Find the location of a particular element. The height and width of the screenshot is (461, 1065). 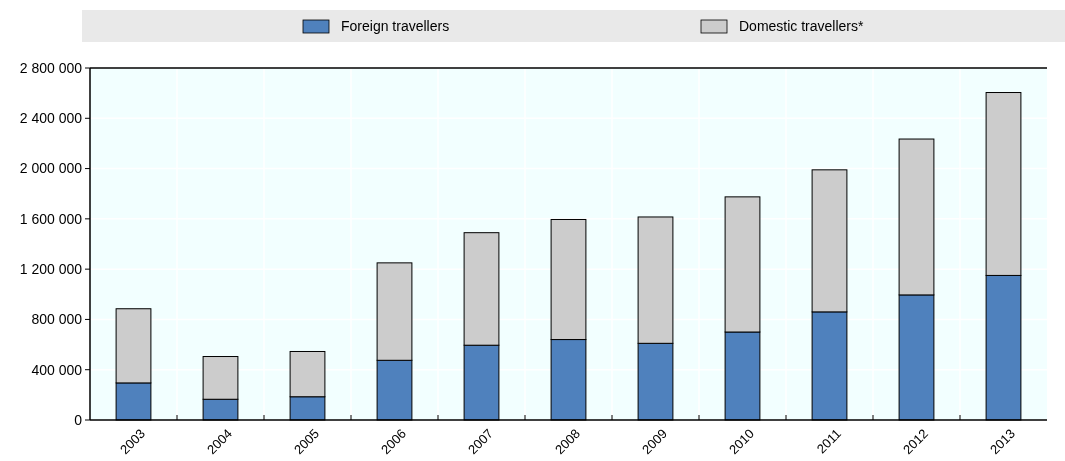

y-tick-label: 2 800 000 is located at coordinates (51, 67).